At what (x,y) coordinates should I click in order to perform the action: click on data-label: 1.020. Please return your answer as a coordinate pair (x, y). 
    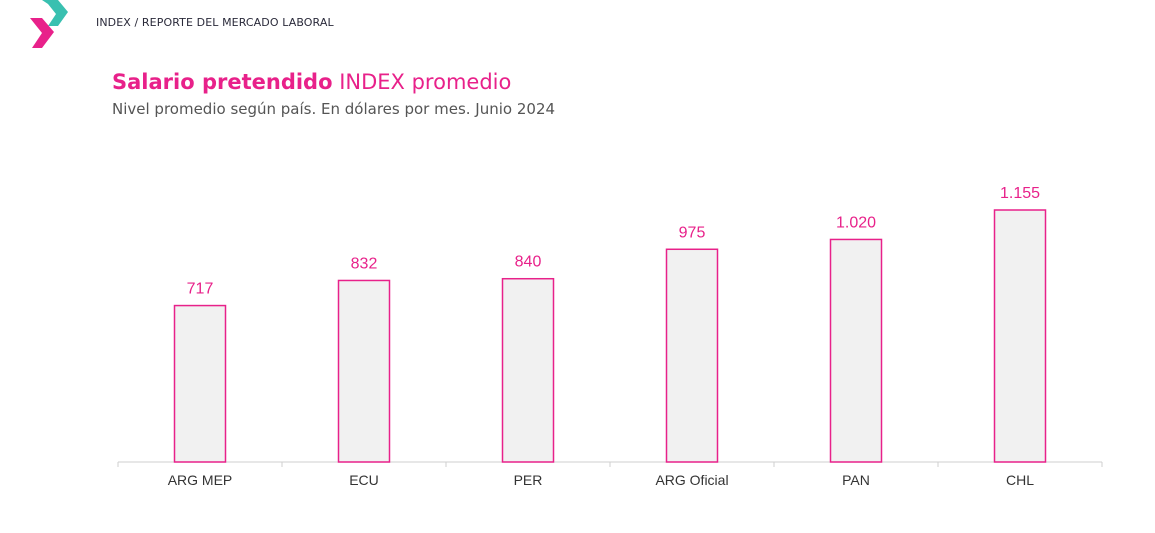
    Looking at the image, I should click on (856, 222).